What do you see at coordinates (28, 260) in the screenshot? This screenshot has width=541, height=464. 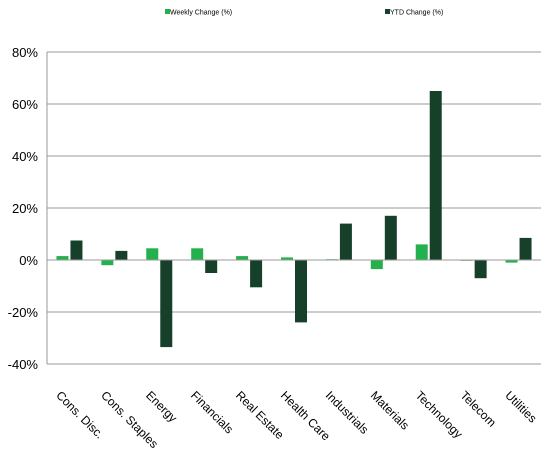 I see `y-tick-label: 0%` at bounding box center [28, 260].